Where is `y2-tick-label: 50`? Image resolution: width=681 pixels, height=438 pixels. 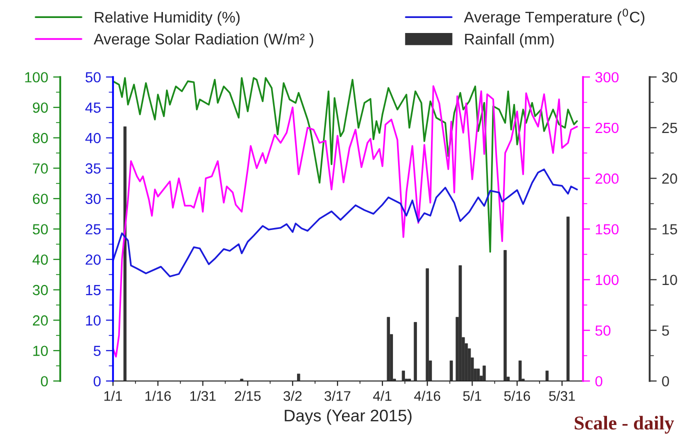
y2-tick-label: 50 is located at coordinates (602, 330).